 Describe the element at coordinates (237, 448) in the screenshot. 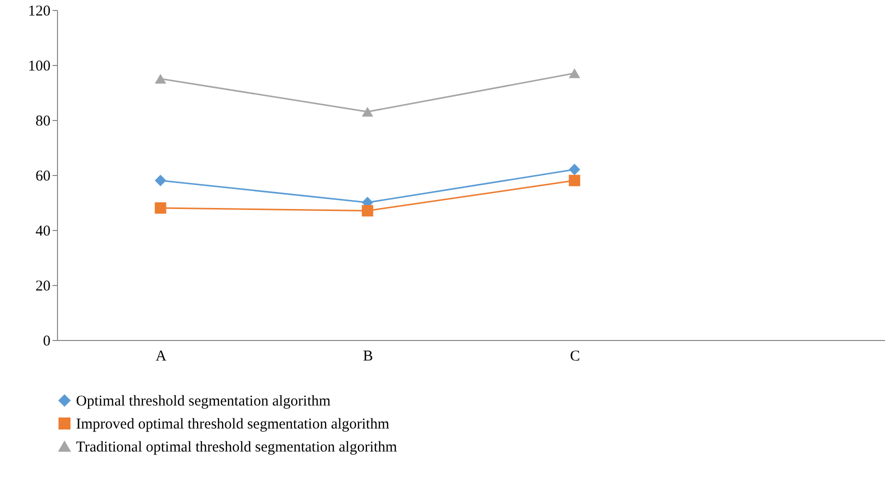

I see `legend-label: Traditional optimal threshold segmentation algorithm` at that location.